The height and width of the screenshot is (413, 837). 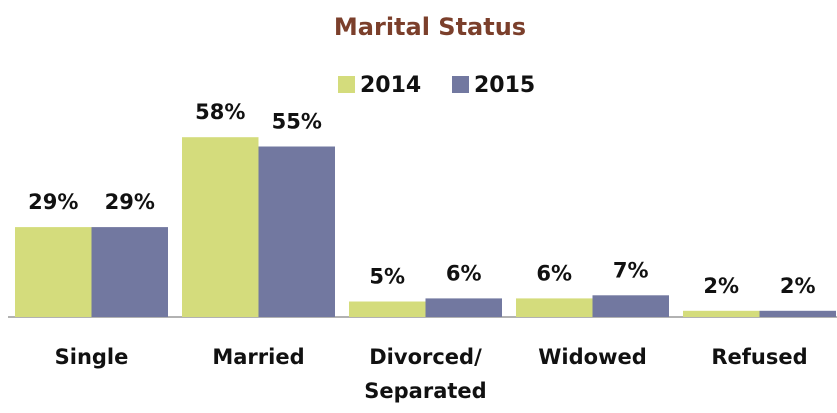 What do you see at coordinates (258, 357) in the screenshot?
I see `x-tick-label: Married` at bounding box center [258, 357].